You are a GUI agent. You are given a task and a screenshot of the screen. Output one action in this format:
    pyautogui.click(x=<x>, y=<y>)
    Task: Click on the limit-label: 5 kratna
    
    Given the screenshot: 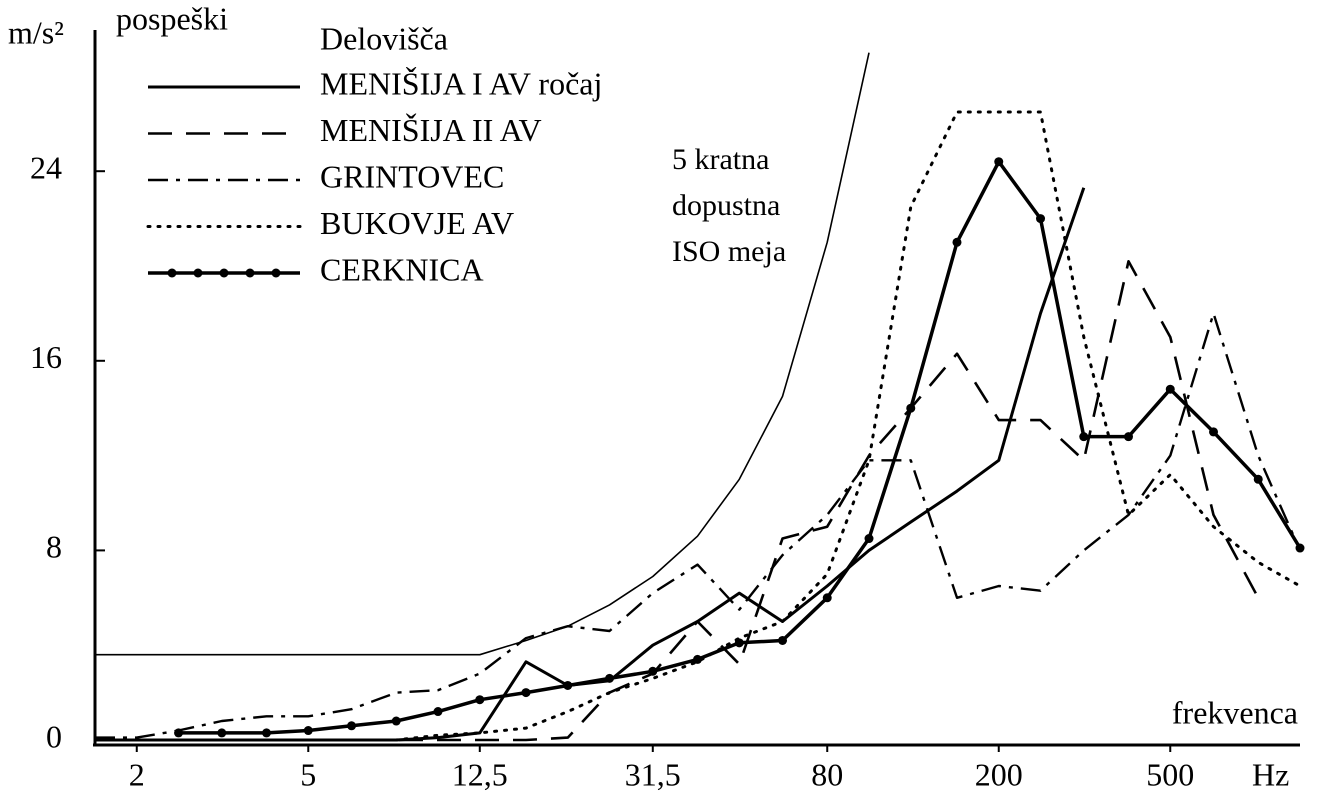 What is the action you would take?
    pyautogui.click(x=720, y=159)
    